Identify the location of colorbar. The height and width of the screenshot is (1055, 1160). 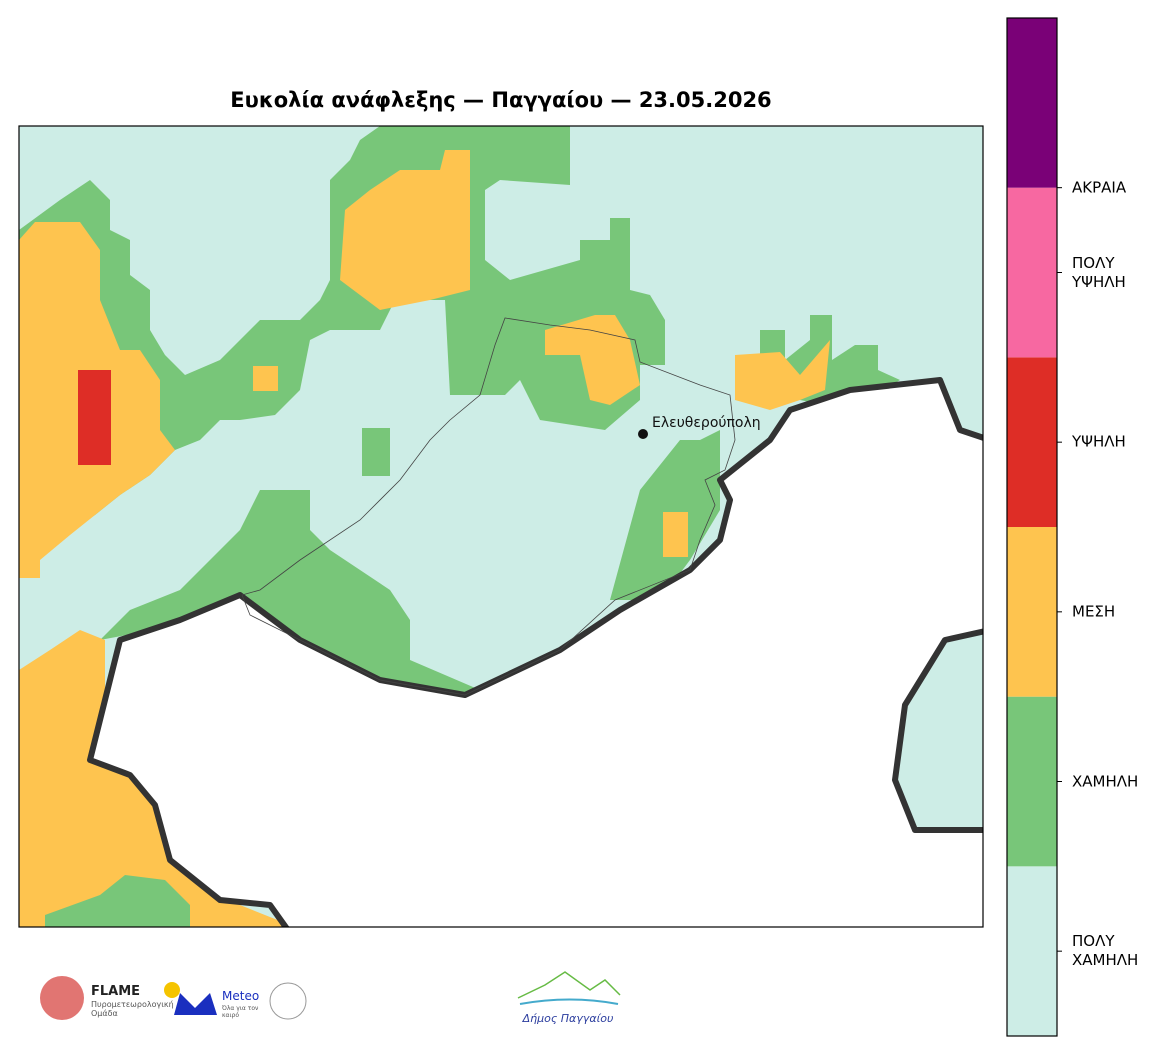
(1034, 527).